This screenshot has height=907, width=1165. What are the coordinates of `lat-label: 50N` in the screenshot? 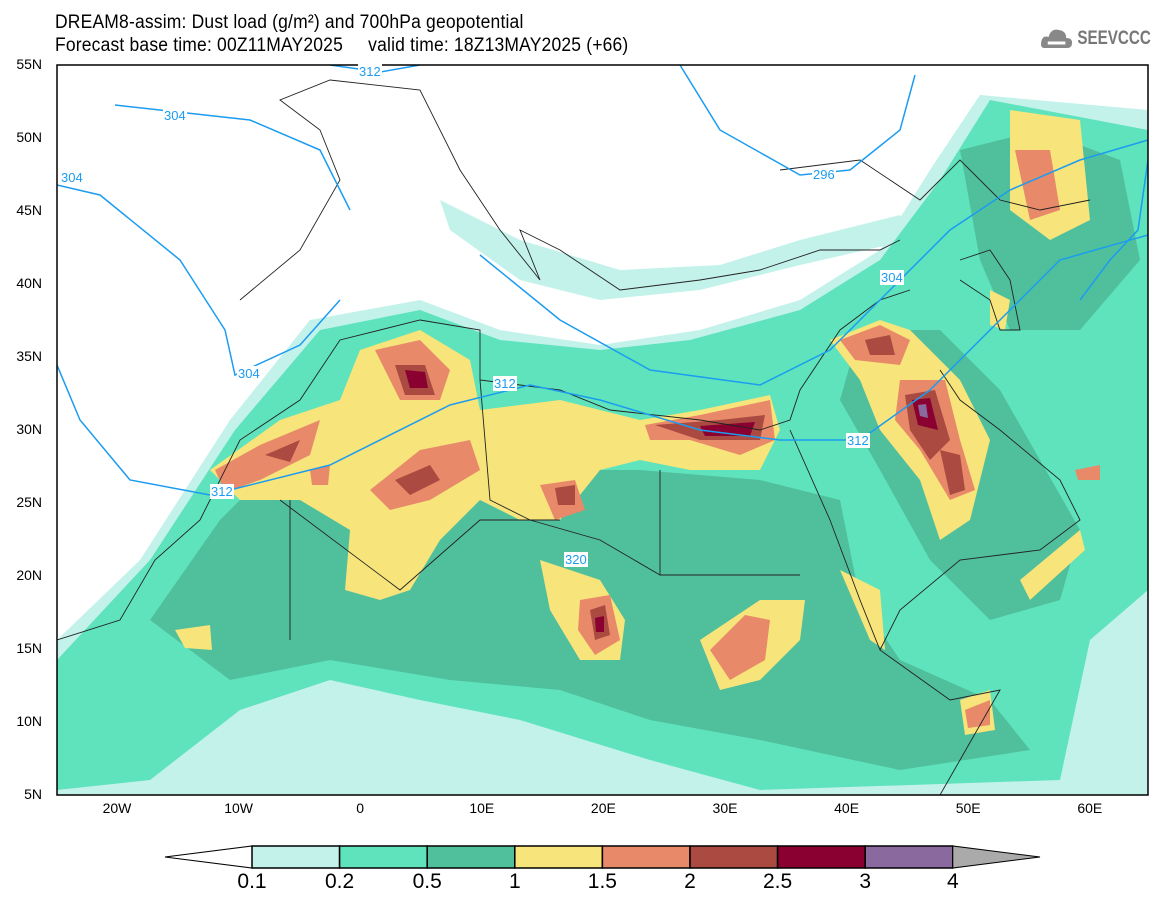 It's located at (29, 137).